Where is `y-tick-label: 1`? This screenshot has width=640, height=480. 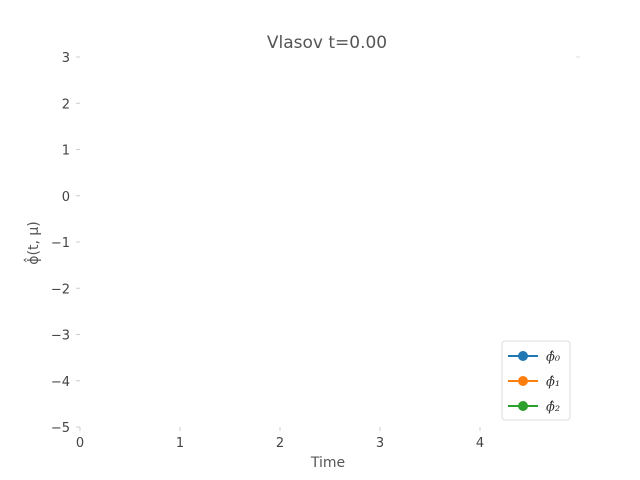 y-tick-label: 1 is located at coordinates (66, 151).